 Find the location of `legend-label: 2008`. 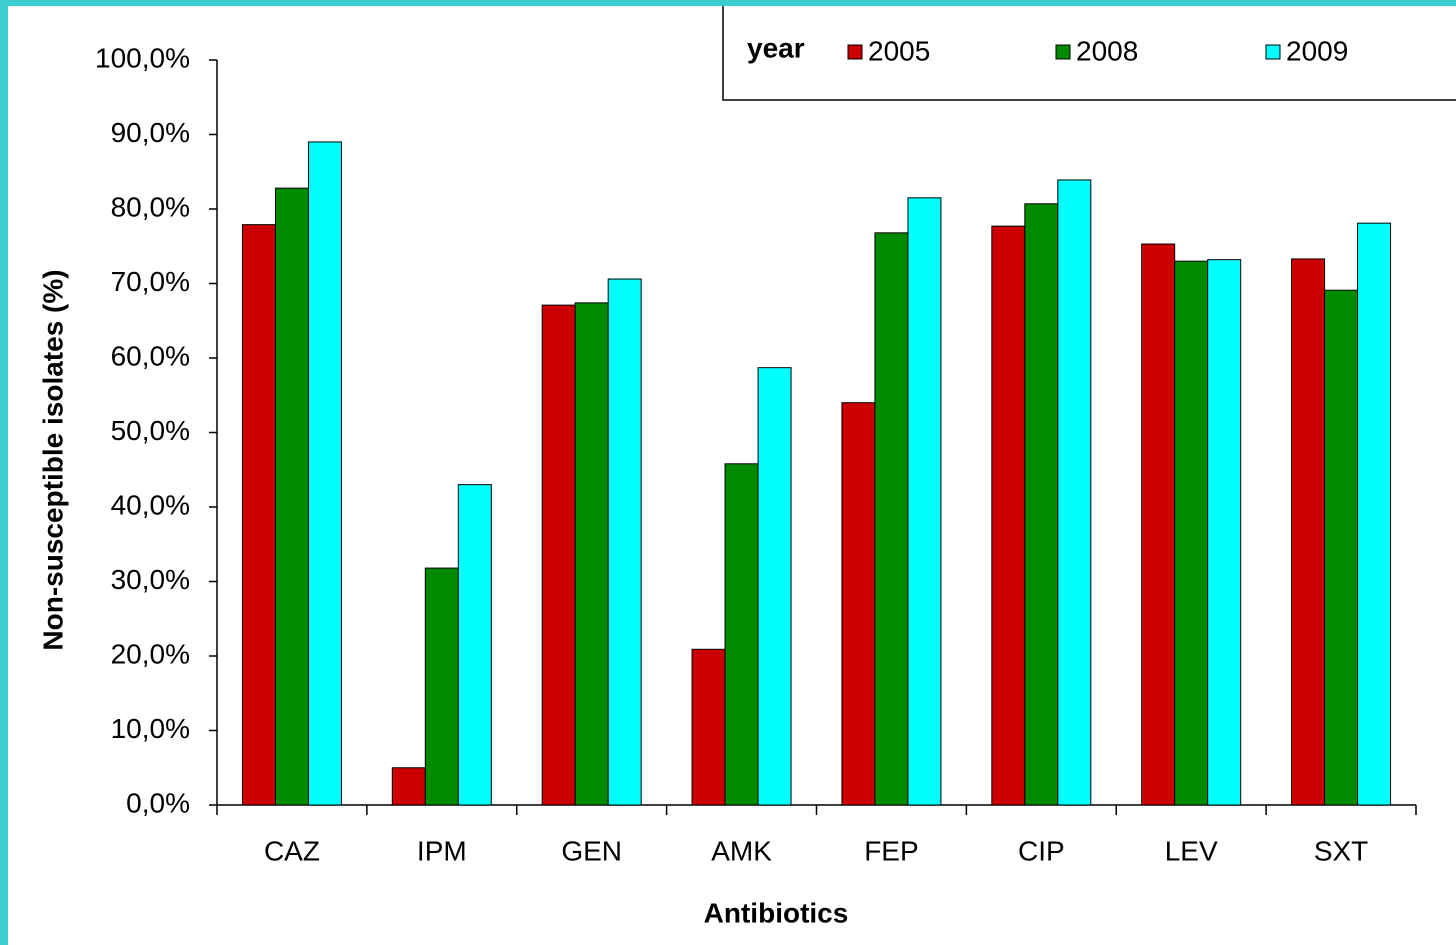

legend-label: 2008 is located at coordinates (1107, 50).